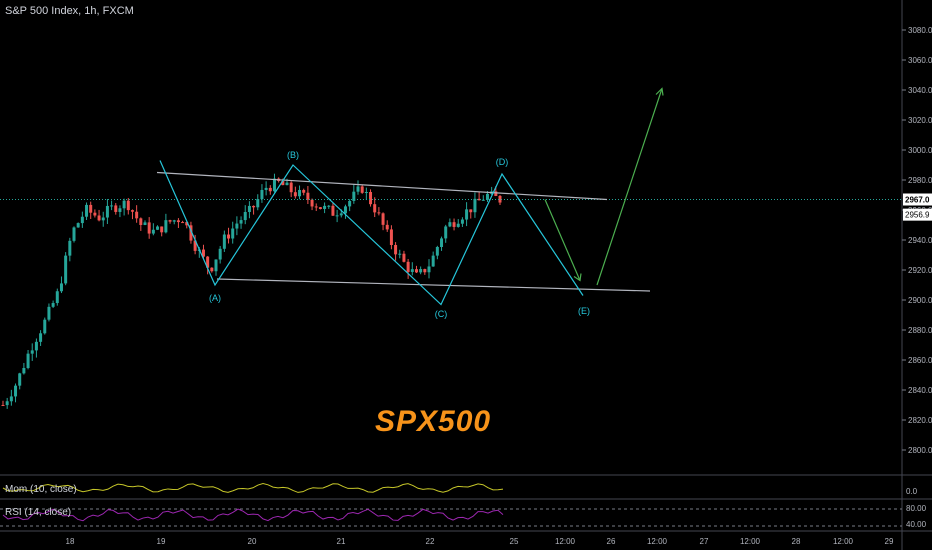  I want to click on rsi-tick-80: 80.00, so click(916, 508).